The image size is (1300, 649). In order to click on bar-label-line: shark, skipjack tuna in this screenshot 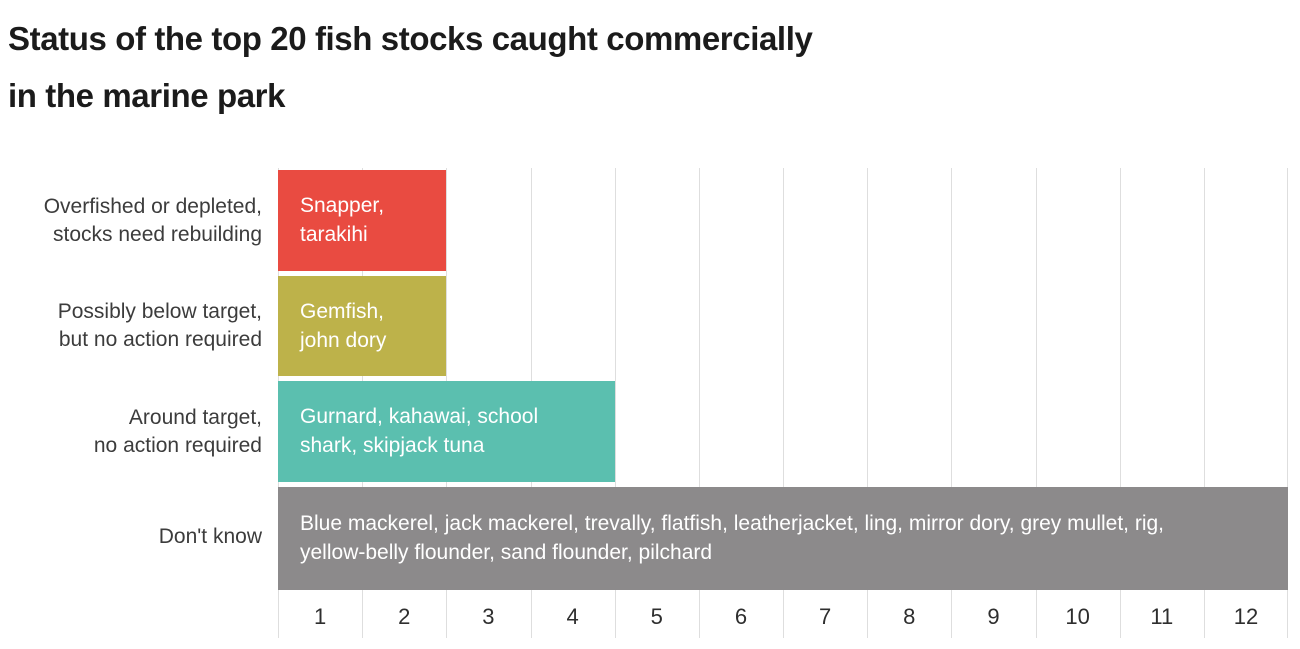, I will do `click(392, 446)`.